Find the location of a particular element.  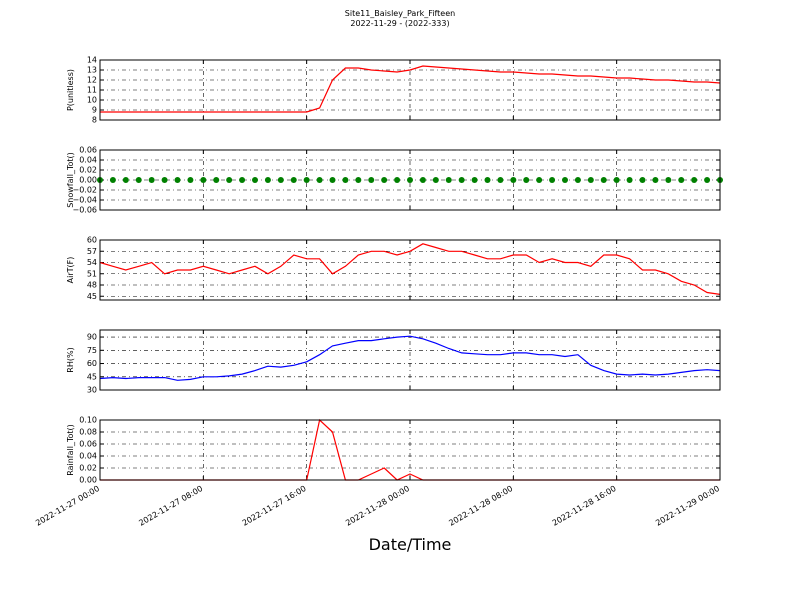

y-tick-label: 51 is located at coordinates (92, 273).